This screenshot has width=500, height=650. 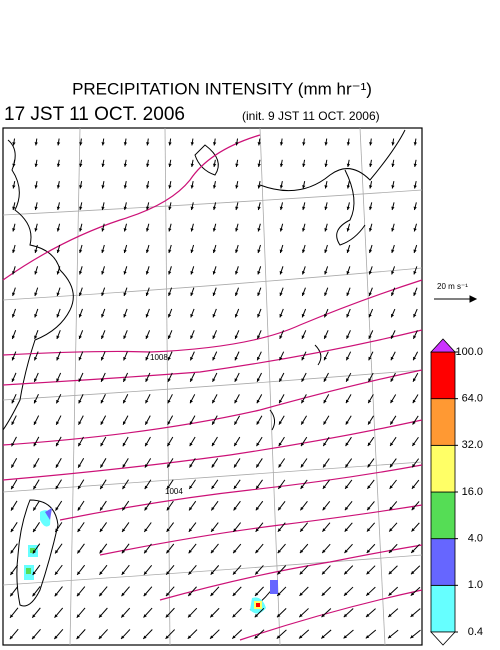 I want to click on colorbar-label: 16.0, so click(x=472, y=492).